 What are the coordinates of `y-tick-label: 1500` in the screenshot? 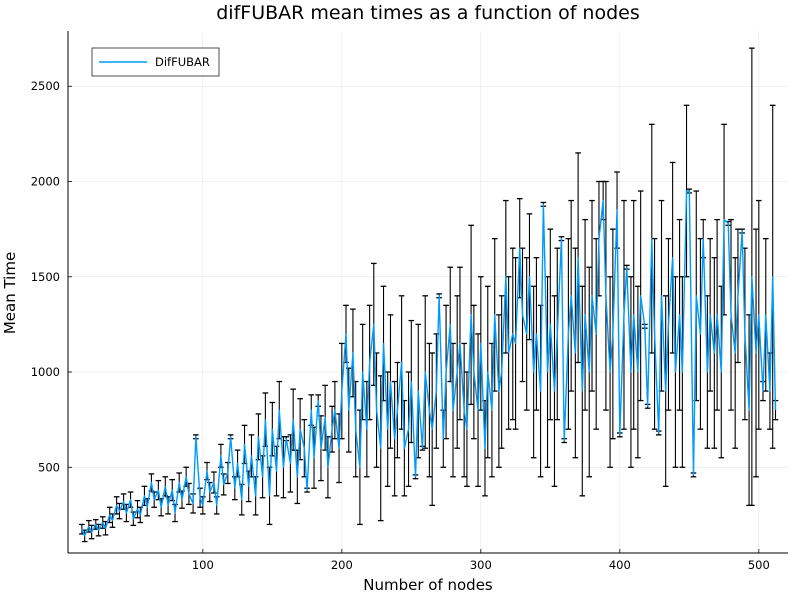 It's located at (45, 277).